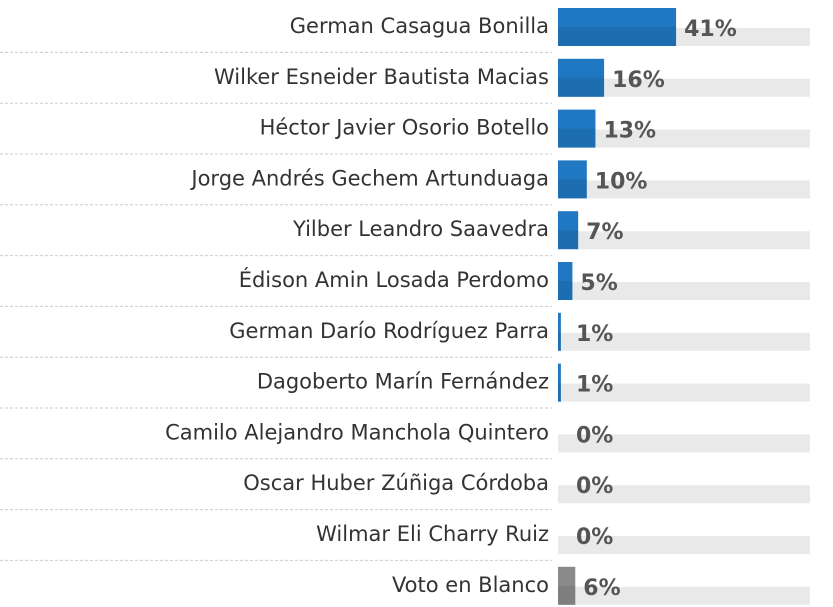 The image size is (833, 607). I want to click on value-label: 10%, so click(621, 181).